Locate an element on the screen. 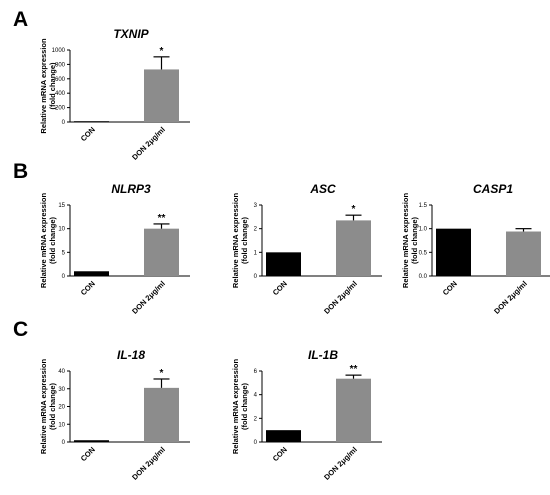 Image resolution: width=550 pixels, height=495 pixels. y-tick-label: 15 is located at coordinates (61, 206).